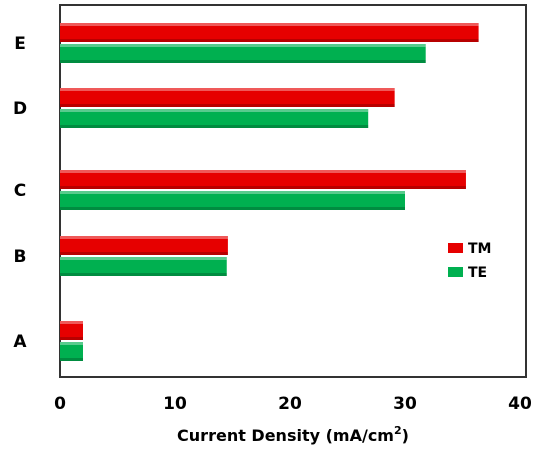 This screenshot has width=539, height=452. Describe the element at coordinates (60, 404) in the screenshot. I see `x-tick-label-0: 0` at that location.